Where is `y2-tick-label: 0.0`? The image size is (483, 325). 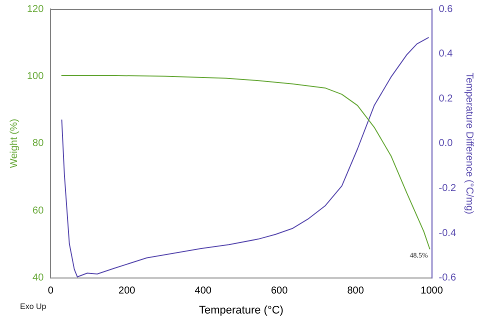 y2-tick-label: 0.0 is located at coordinates (446, 144).